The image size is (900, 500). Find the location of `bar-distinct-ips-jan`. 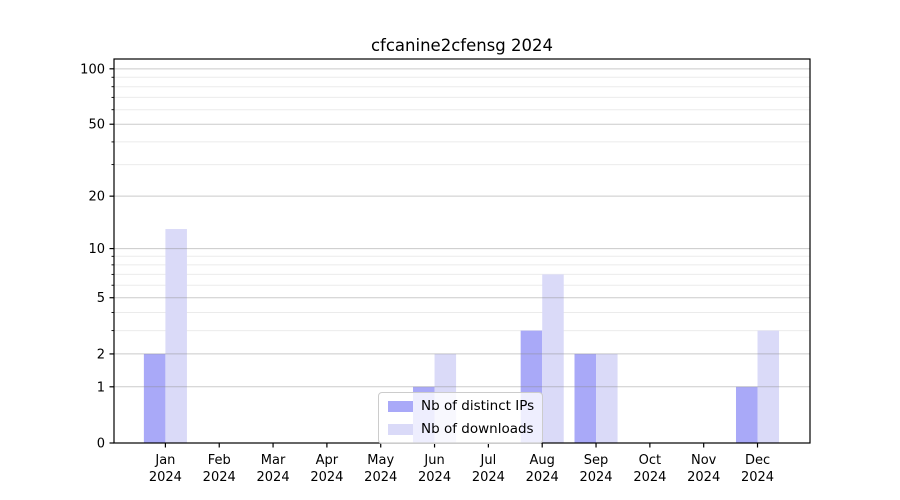

bar-distinct-ips-jan is located at coordinates (154, 398).